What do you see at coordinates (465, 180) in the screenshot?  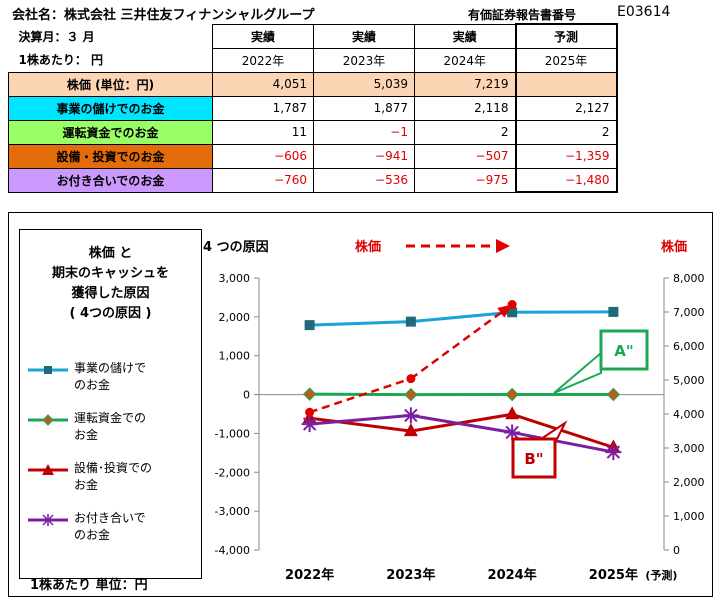 I see `cell-value: −975` at bounding box center [465, 180].